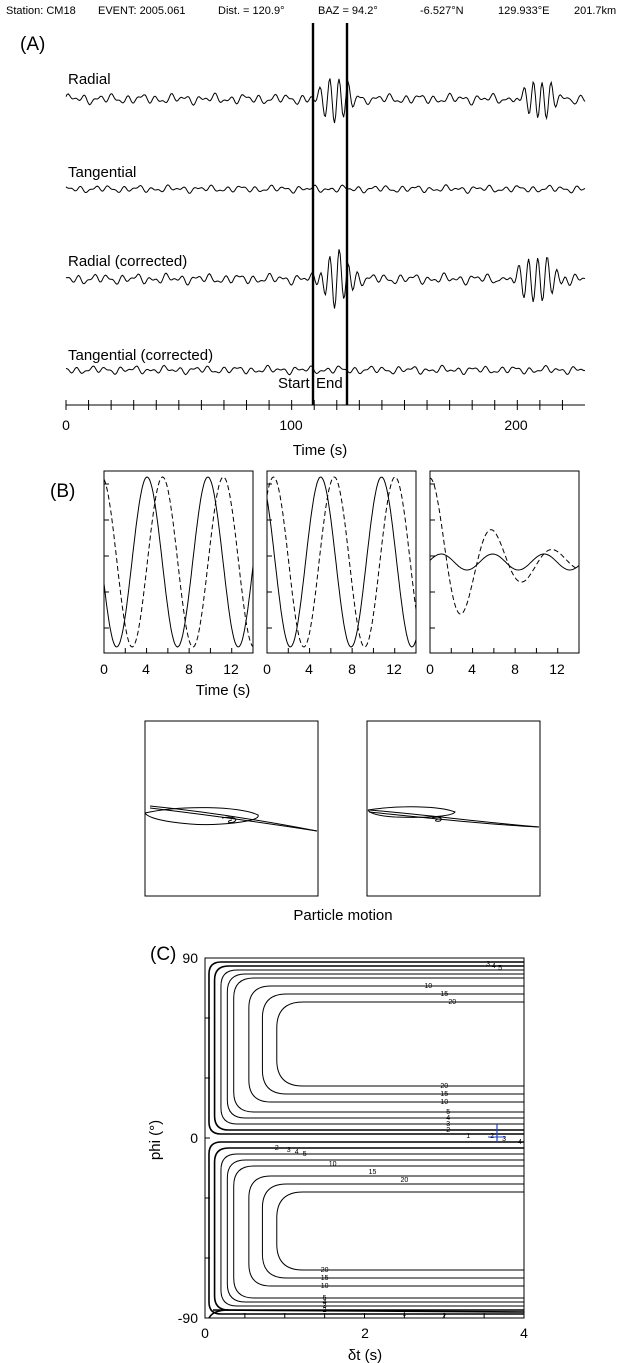  What do you see at coordinates (325, 279) in the screenshot?
I see `trace-radial-corrected` at bounding box center [325, 279].